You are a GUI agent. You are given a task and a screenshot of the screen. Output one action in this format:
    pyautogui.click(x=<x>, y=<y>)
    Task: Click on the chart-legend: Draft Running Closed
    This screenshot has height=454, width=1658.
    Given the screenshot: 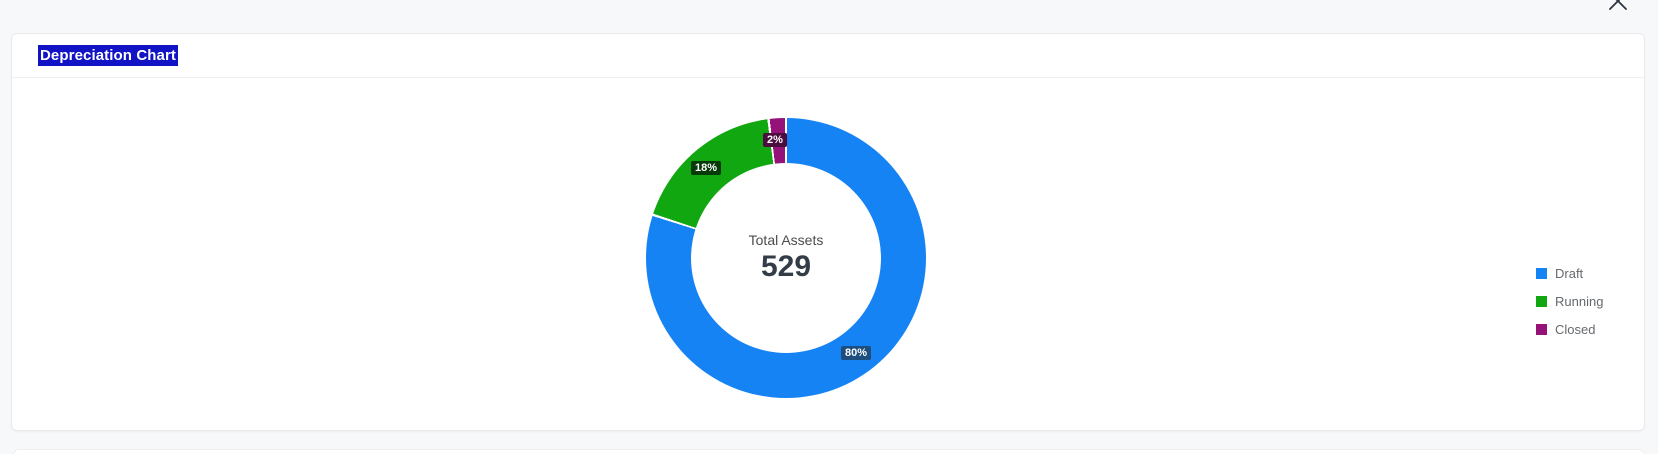 What is the action you would take?
    pyautogui.click(x=1569, y=308)
    